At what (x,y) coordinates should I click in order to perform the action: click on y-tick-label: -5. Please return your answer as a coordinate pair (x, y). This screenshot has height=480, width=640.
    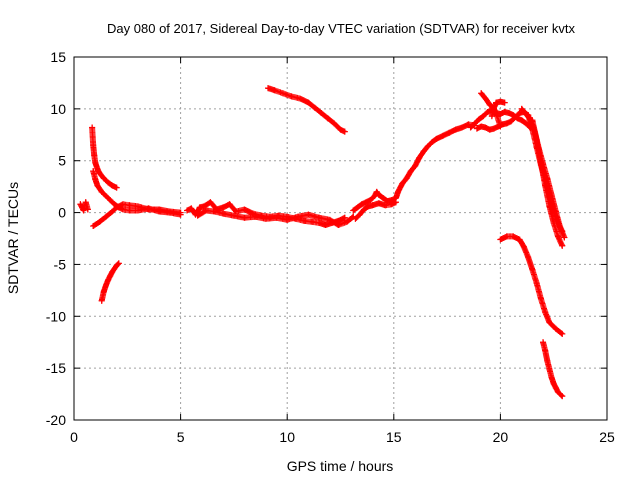
    Looking at the image, I should click on (60, 264).